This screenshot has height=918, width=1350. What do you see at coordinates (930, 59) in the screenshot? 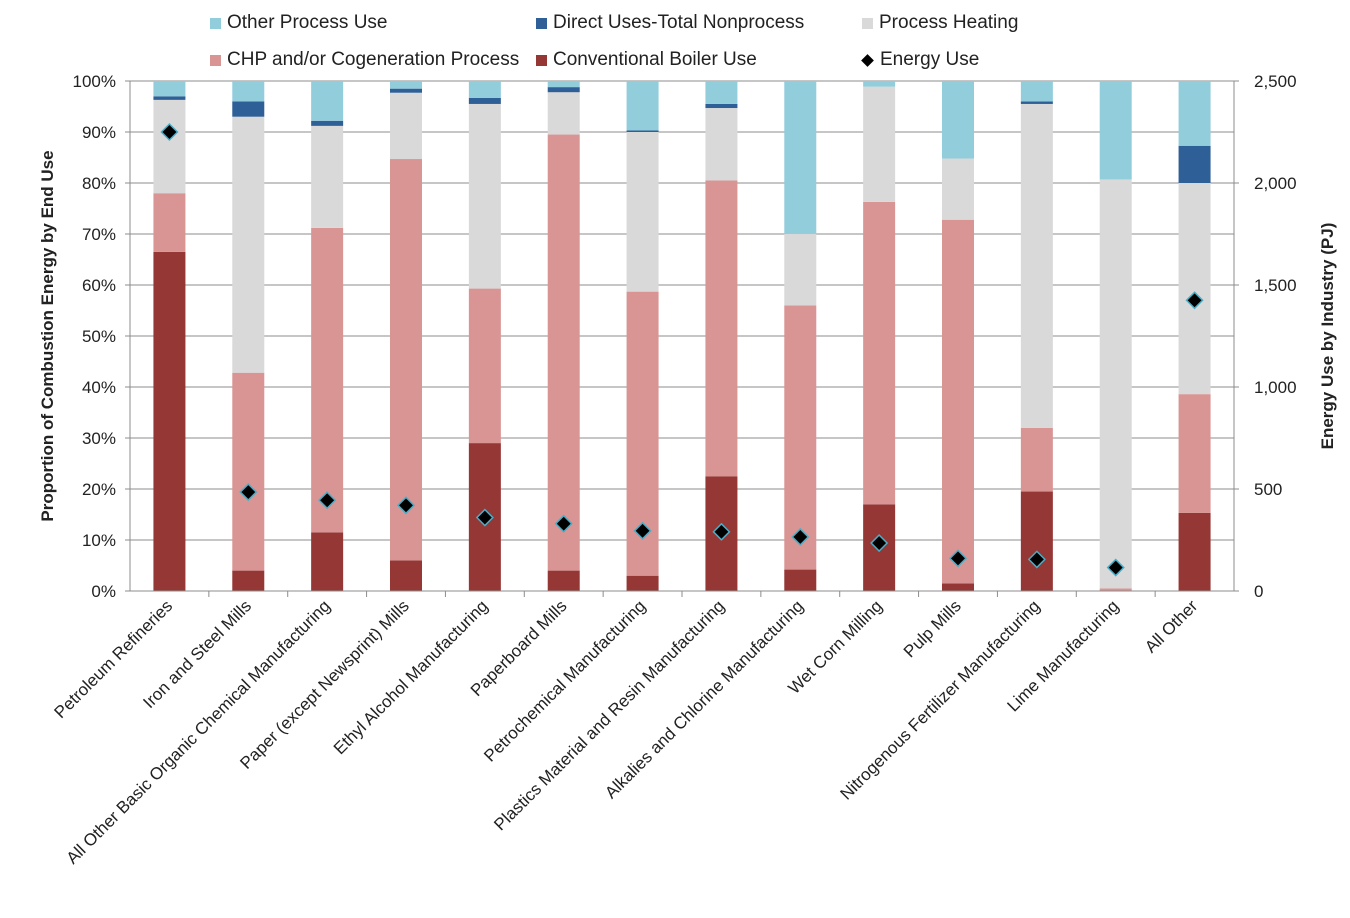
I see `legend-label-energy-use: Energy Use` at bounding box center [930, 59].